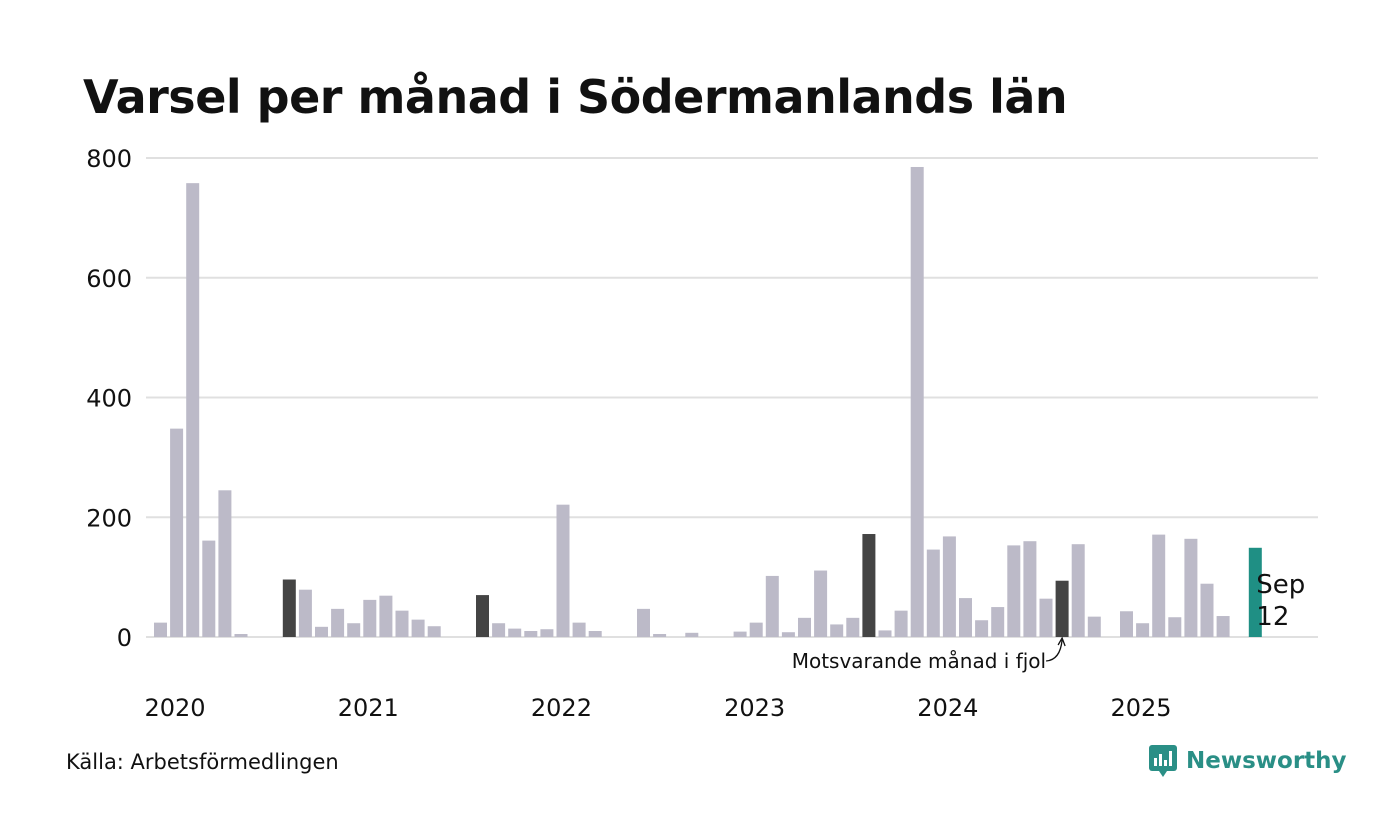 This screenshot has width=1400, height=840. I want to click on x-year-label: 2025, so click(1141, 708).